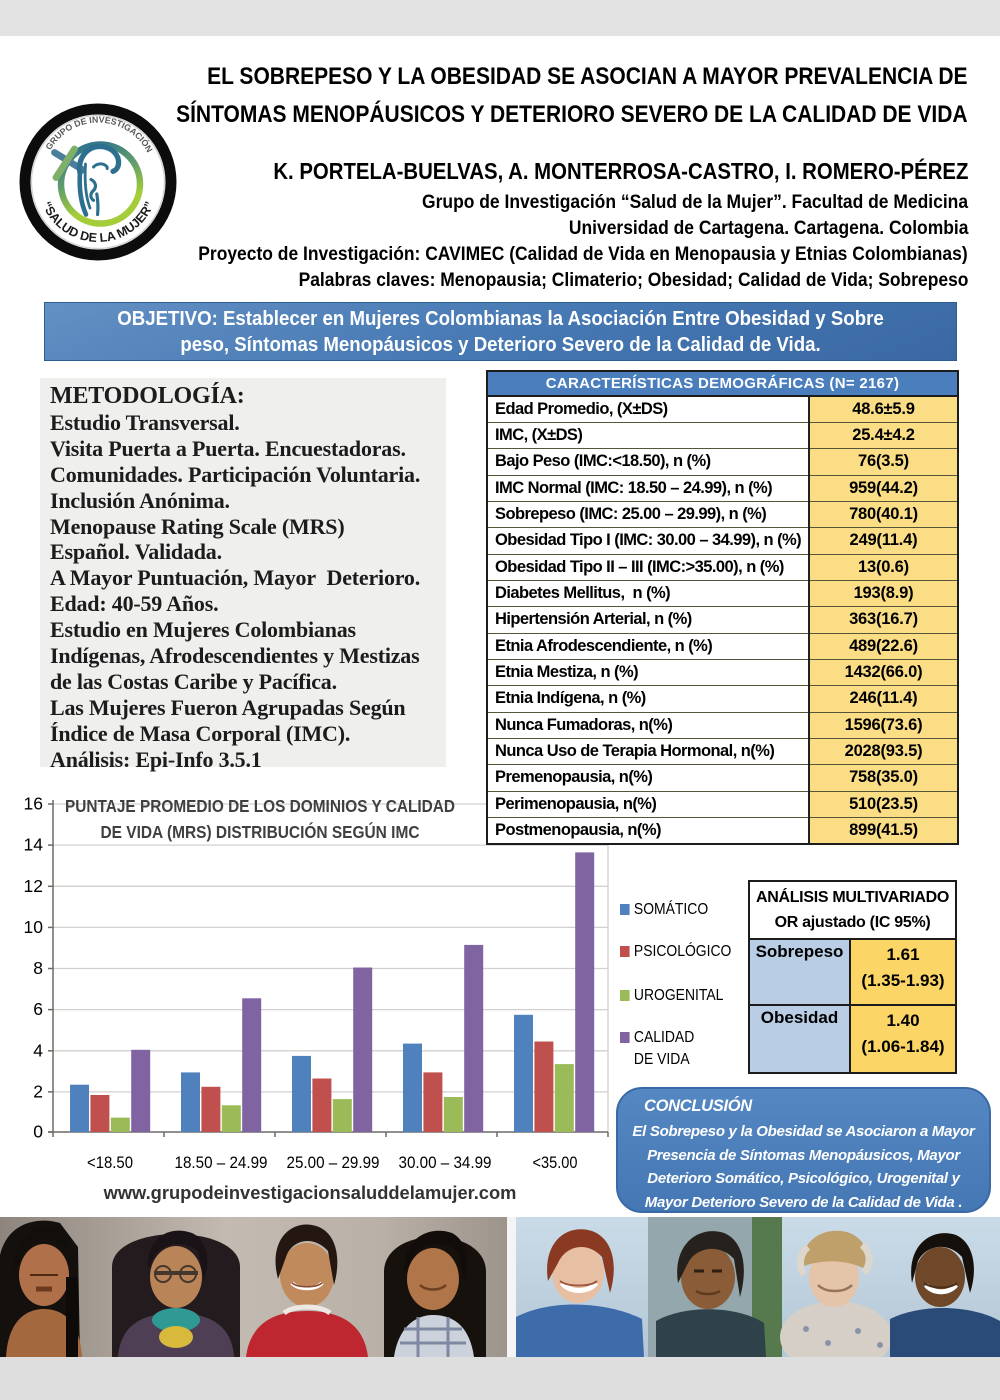 This screenshot has height=1400, width=1000. I want to click on svg-text: 10, so click(34, 927).